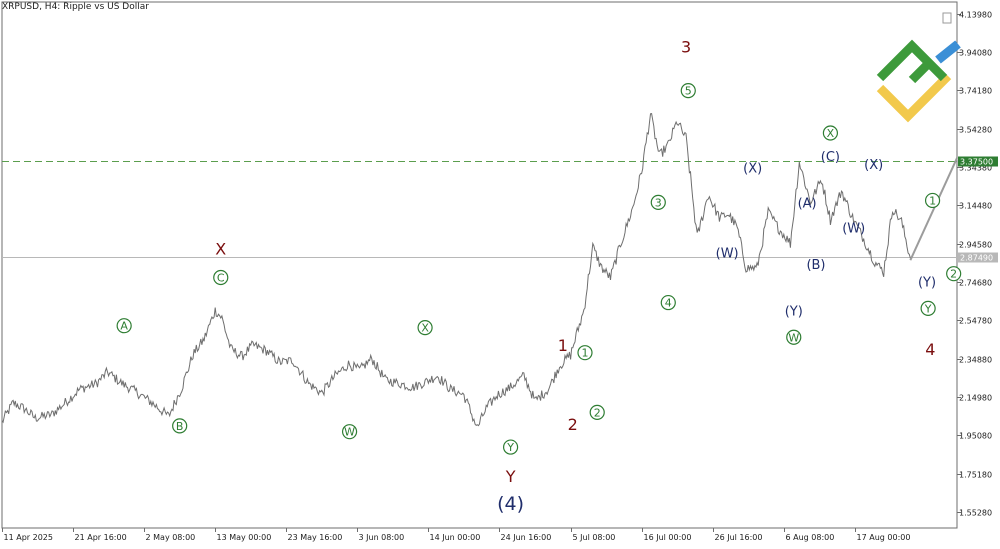  What do you see at coordinates (921, 71) in the screenshot?
I see `logo-green-bar` at bounding box center [921, 71].